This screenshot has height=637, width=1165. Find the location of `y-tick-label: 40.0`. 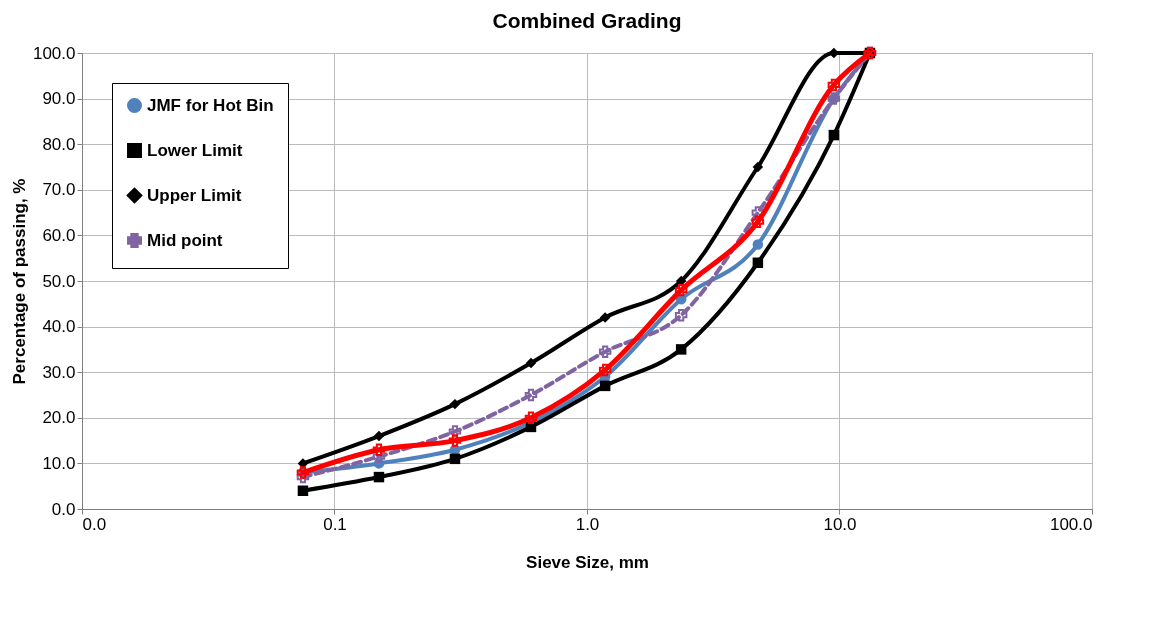

y-tick-label: 40.0 is located at coordinates (59, 327).